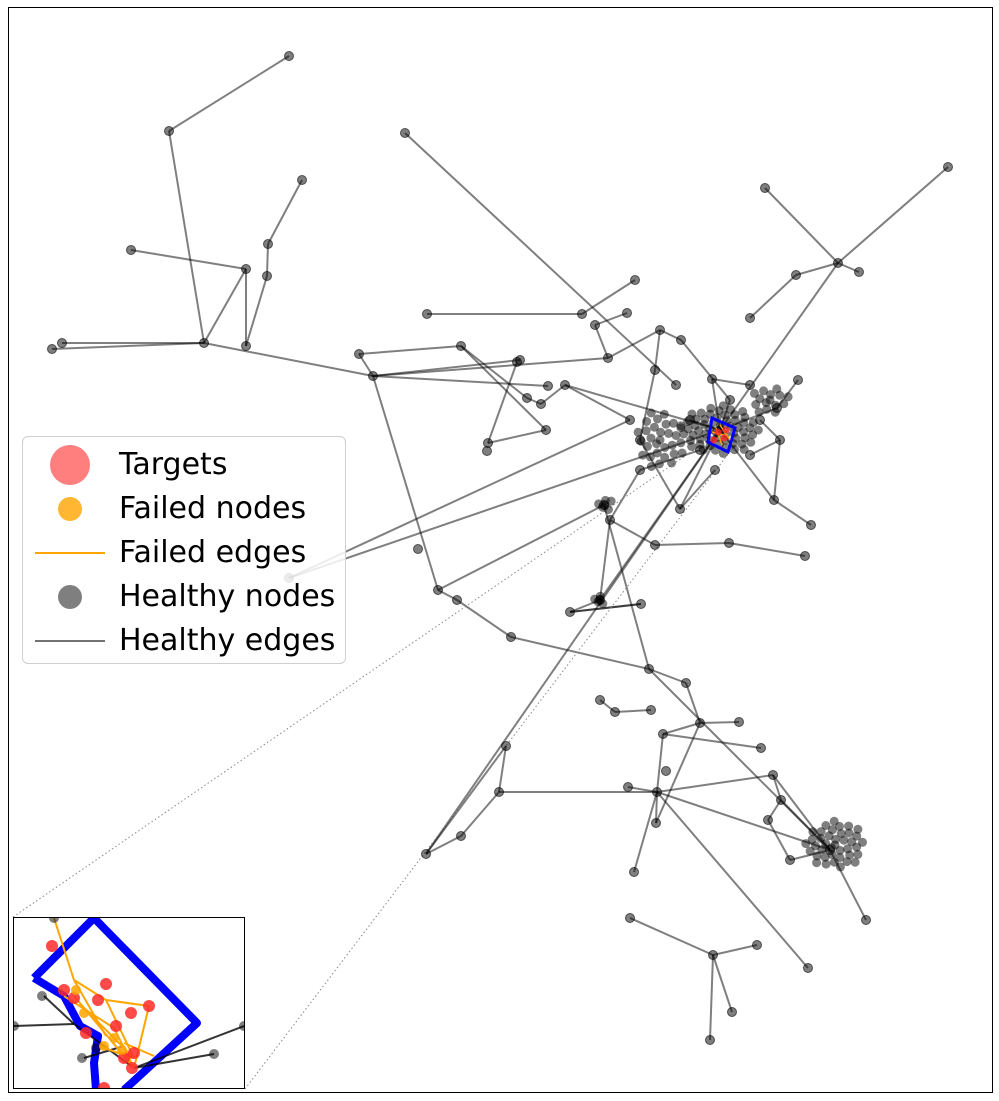 The height and width of the screenshot is (1101, 999). I want to click on boundary-outline, so click(721, 435).